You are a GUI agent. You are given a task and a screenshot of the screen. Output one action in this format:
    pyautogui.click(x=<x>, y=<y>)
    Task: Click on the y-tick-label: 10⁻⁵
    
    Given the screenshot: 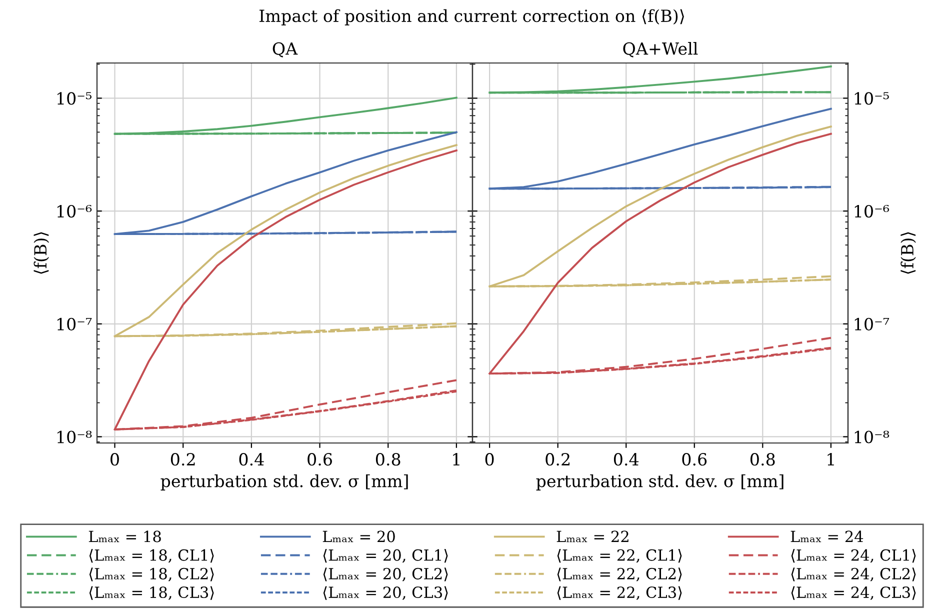 What is the action you would take?
    pyautogui.click(x=74, y=98)
    